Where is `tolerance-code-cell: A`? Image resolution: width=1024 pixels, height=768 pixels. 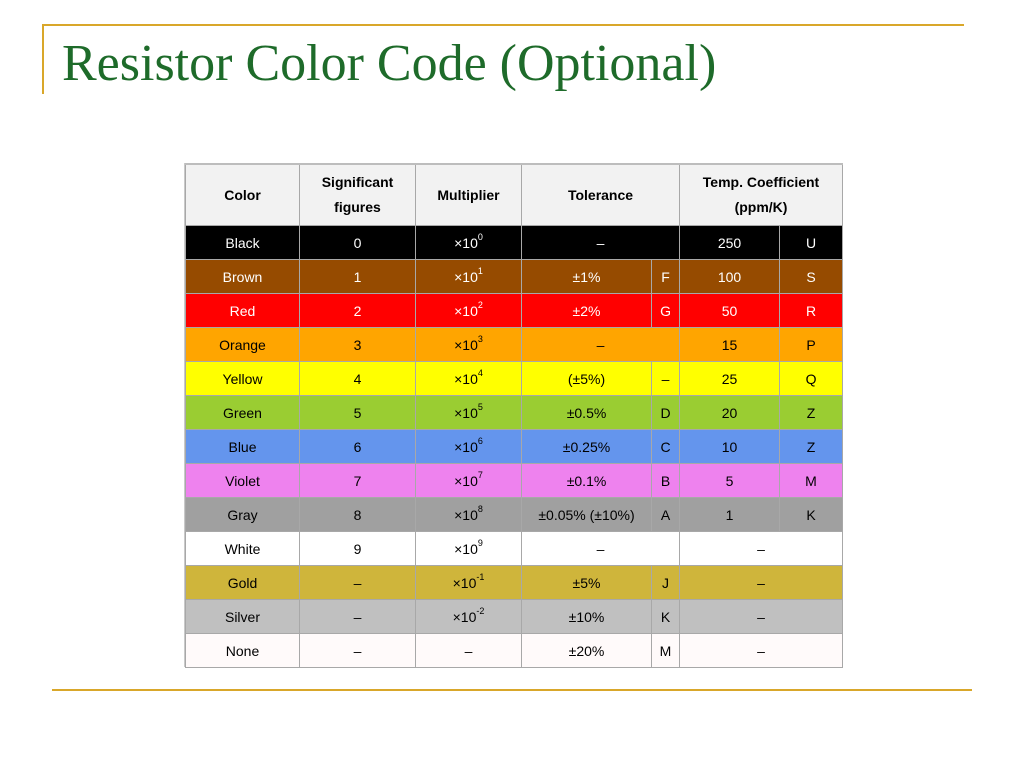 tolerance-code-cell: A is located at coordinates (665, 514).